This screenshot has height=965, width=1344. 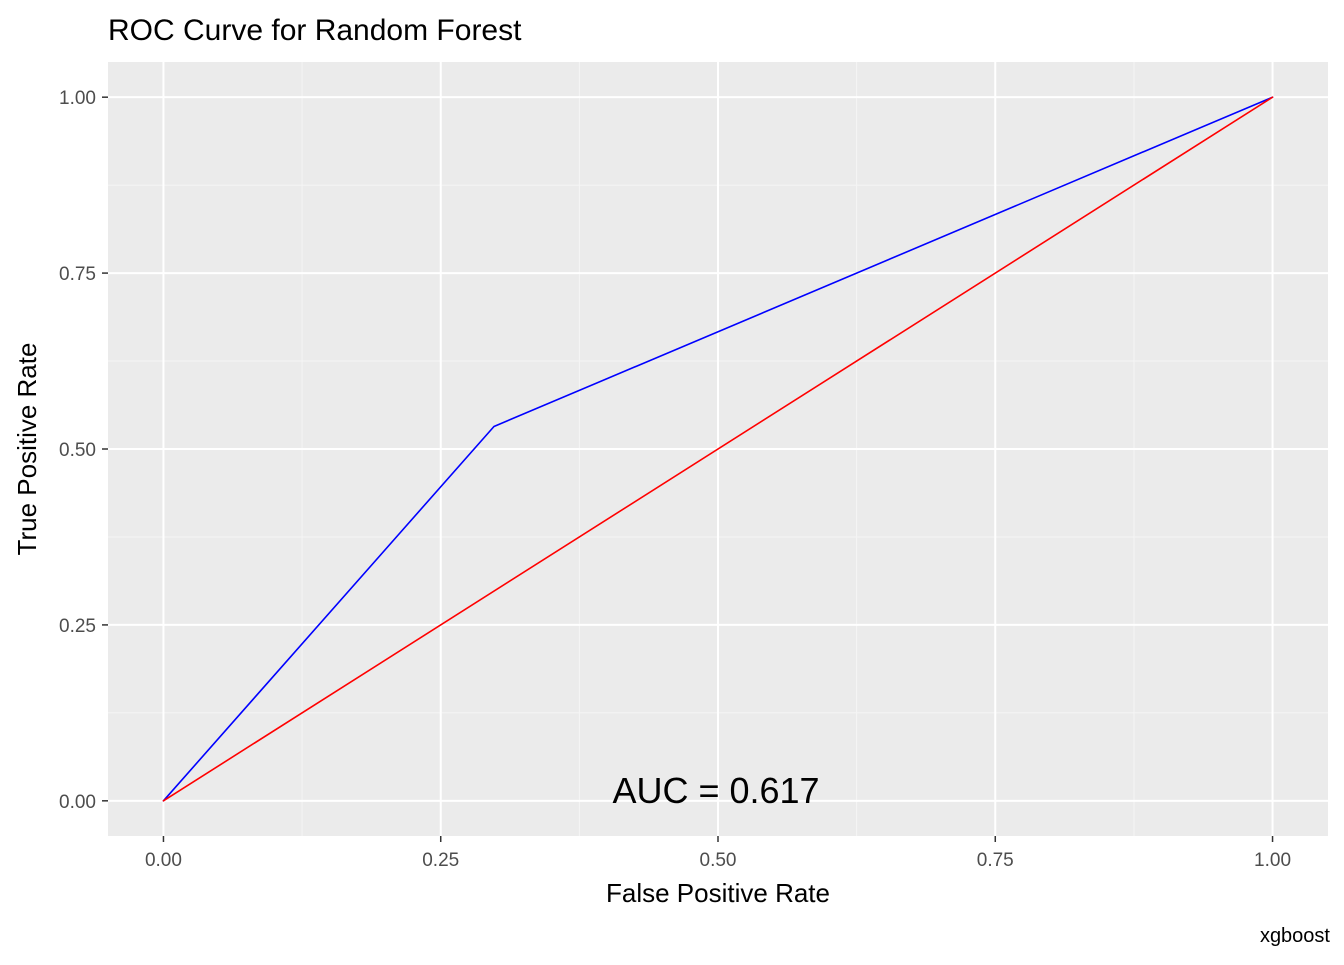 I want to click on y-tick-label: 0.75, so click(x=77, y=274).